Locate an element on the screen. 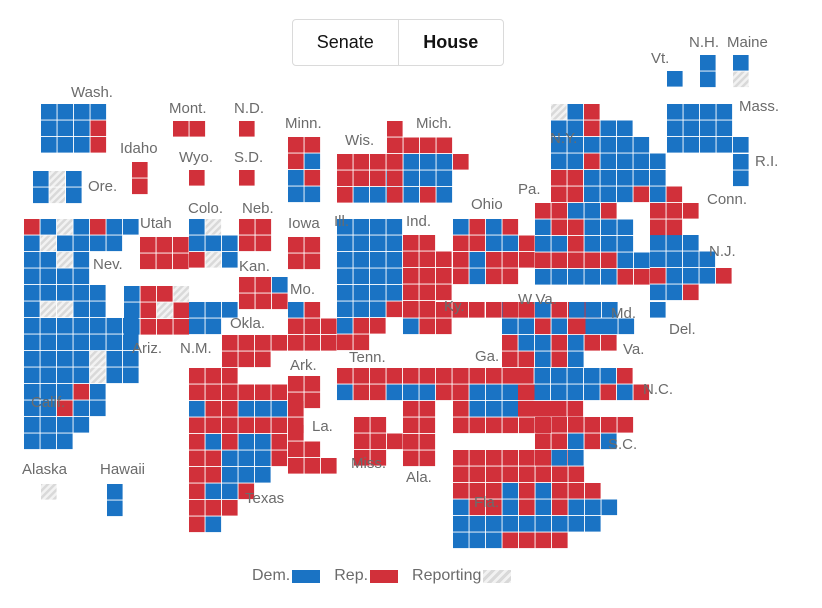 The width and height of the screenshot is (822, 608). state-nd is located at coordinates (247, 129).